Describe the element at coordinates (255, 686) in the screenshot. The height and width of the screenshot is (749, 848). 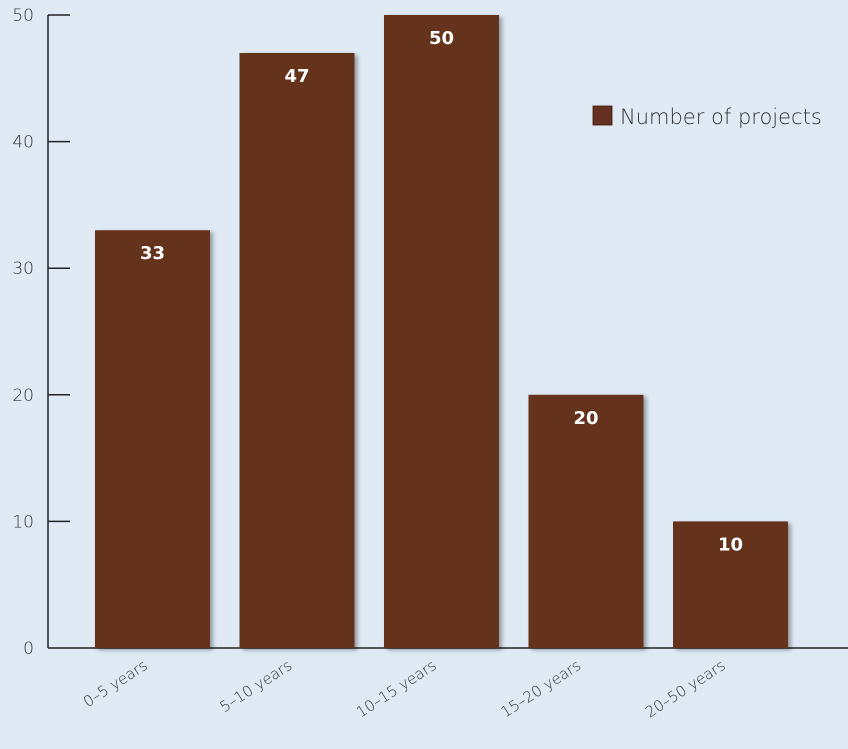
I see `x-tick-label: 5–10 years` at that location.